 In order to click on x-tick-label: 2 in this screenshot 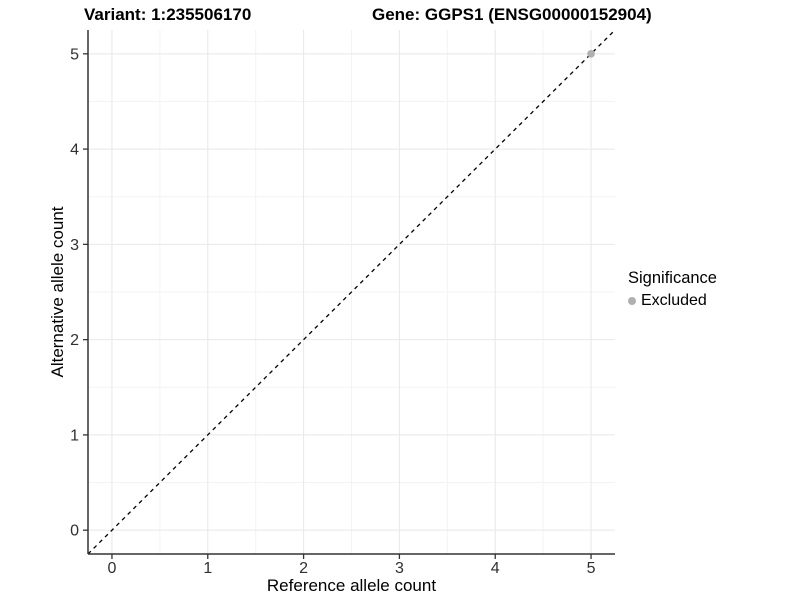, I will do `click(303, 568)`.